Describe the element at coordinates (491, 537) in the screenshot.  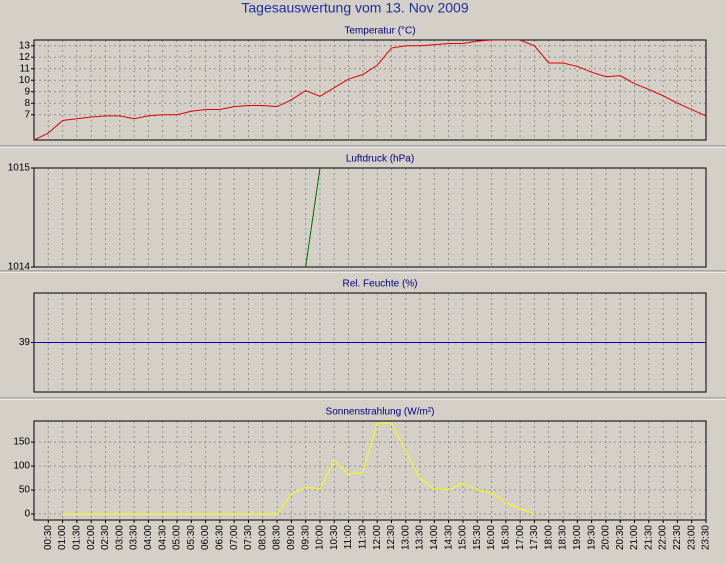
I see `x-tick-label: 16:00` at that location.